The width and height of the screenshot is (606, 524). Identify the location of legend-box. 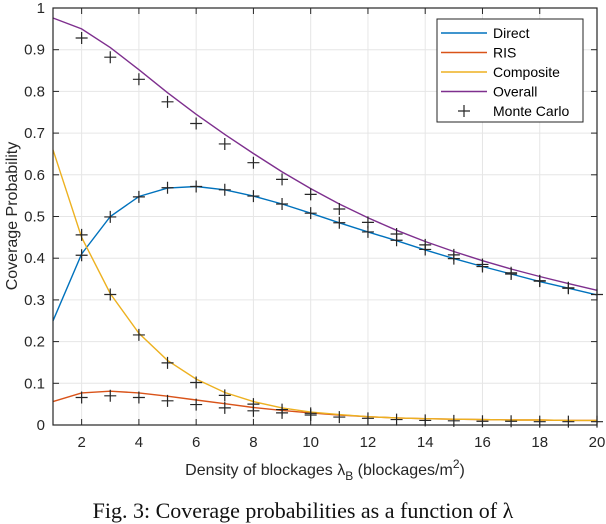
(510, 70).